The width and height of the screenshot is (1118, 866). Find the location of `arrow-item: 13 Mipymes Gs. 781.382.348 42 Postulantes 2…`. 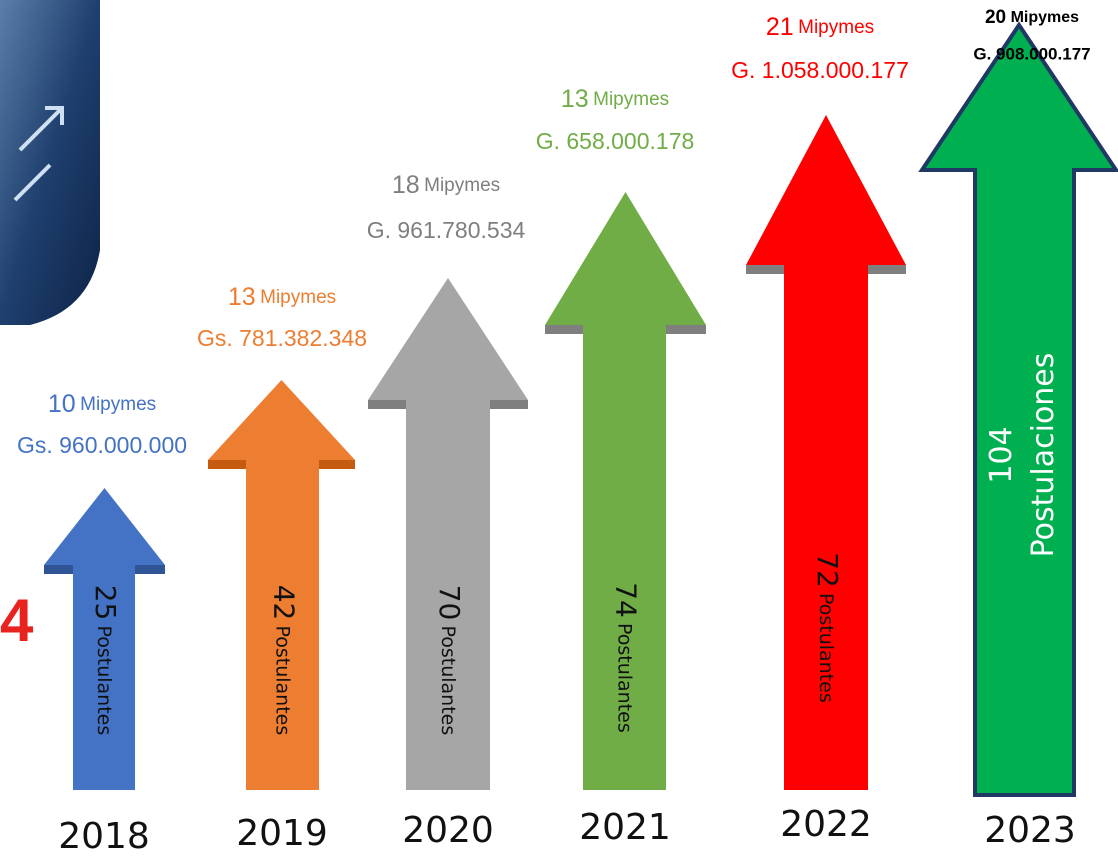

arrow-item: 13 Mipymes Gs. 781.382.348 42 Postulantes 2… is located at coordinates (282, 568).